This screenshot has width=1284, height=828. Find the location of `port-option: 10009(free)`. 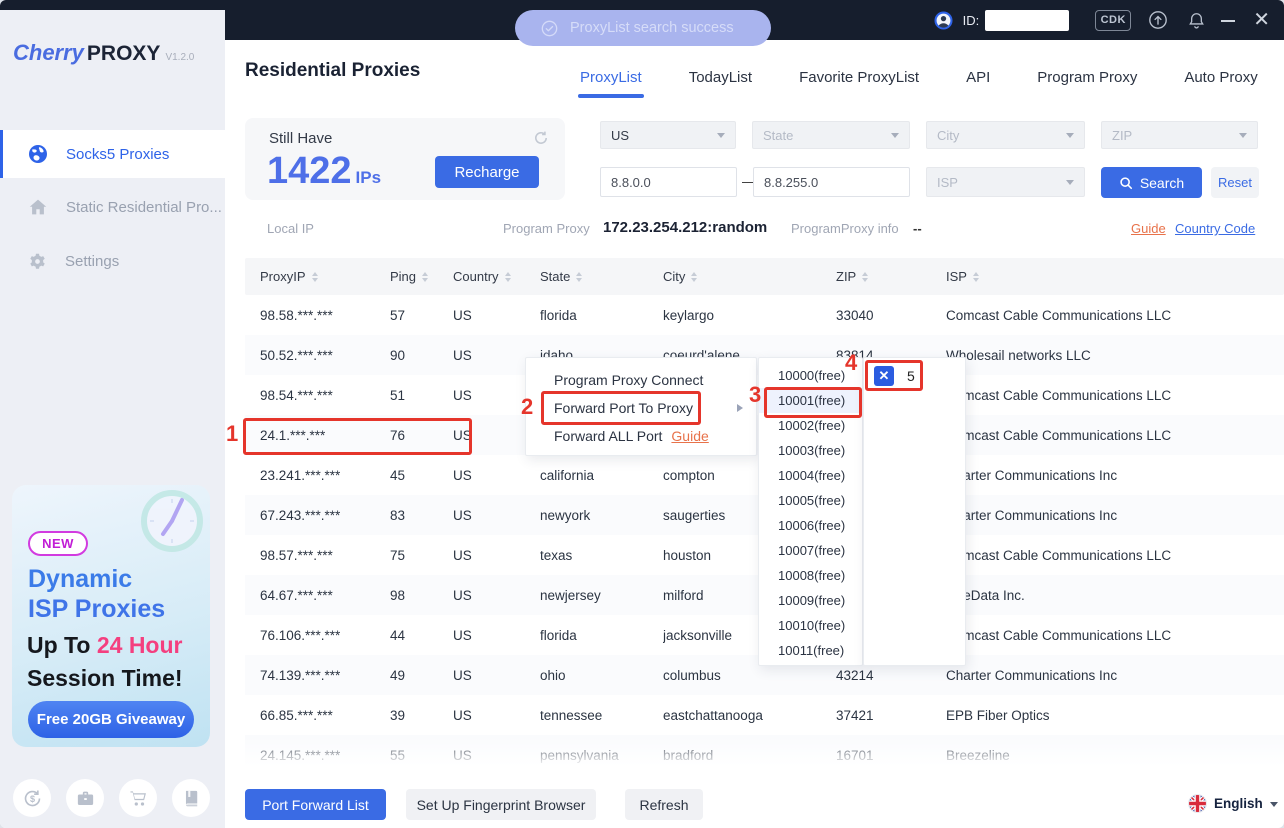

port-option: 10009(free) is located at coordinates (812, 600).